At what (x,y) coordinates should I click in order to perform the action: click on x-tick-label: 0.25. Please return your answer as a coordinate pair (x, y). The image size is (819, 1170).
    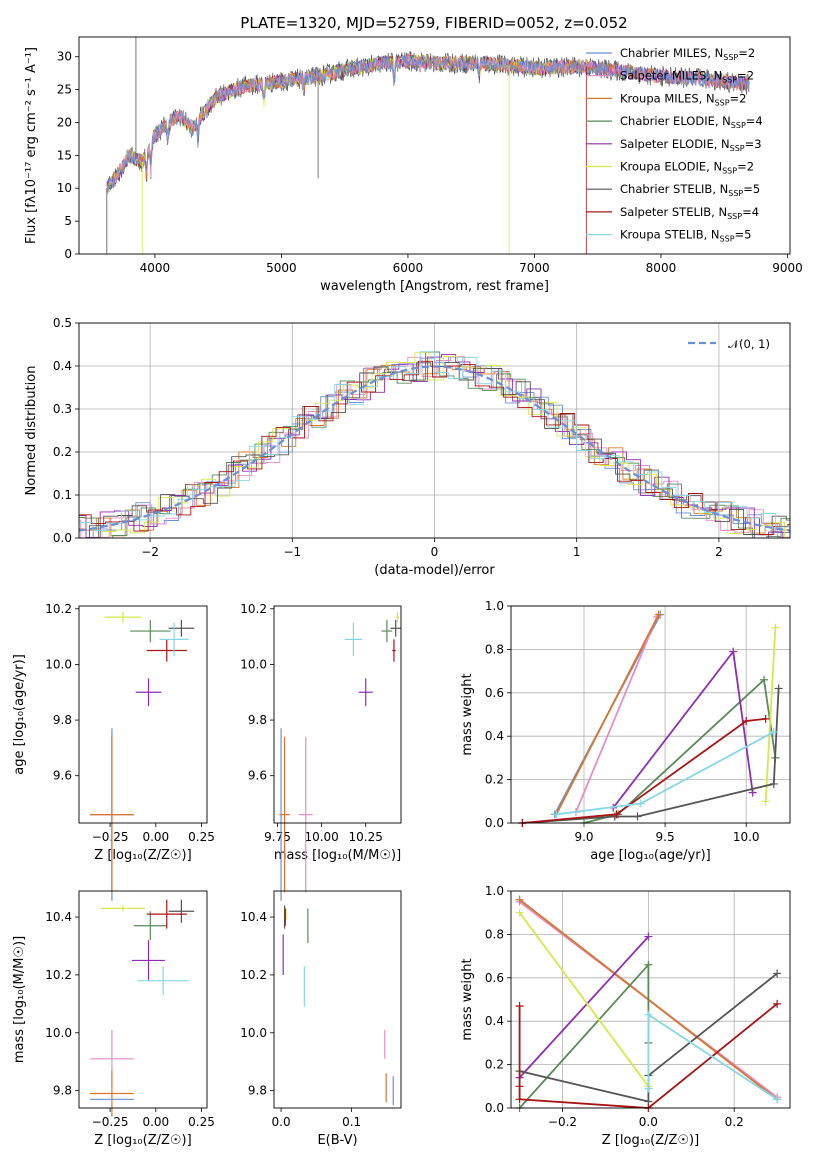
    Looking at the image, I should click on (201, 837).